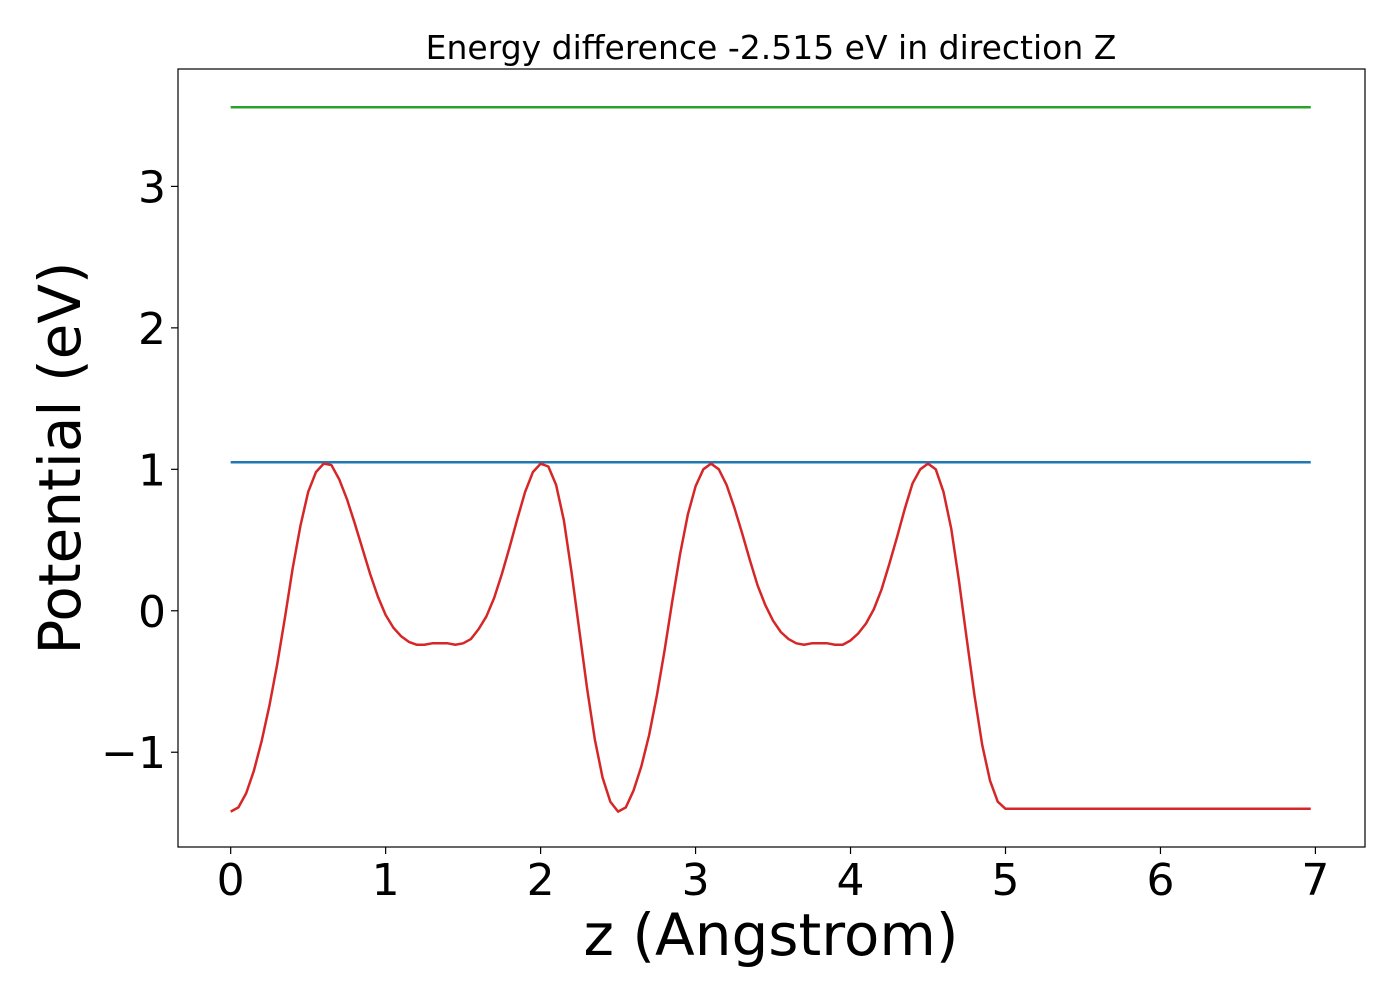  I want to click on y-tick-label: 1, so click(152, 470).